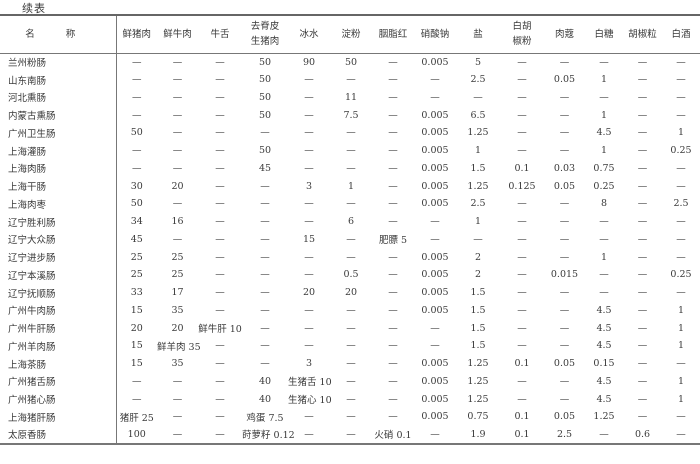 The width and height of the screenshot is (700, 464). Describe the element at coordinates (350, 310) in the screenshot. I see `table-row: 广州牛肉肠 15 35 — — — — — 0.005 1.5 — — 4.5 — 1` at that location.